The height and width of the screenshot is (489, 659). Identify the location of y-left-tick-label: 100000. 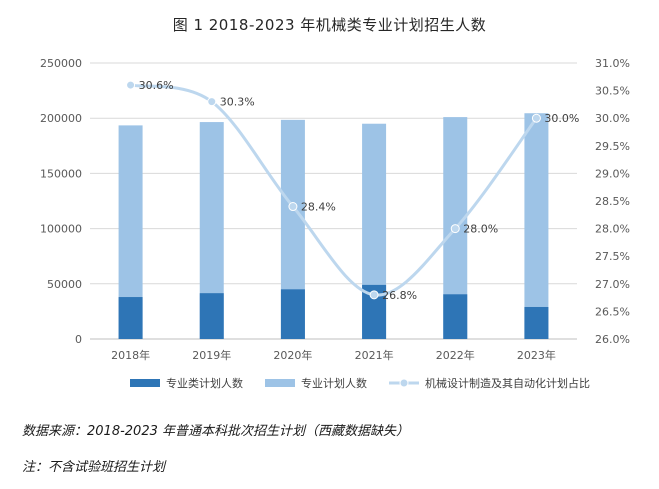
(61, 229).